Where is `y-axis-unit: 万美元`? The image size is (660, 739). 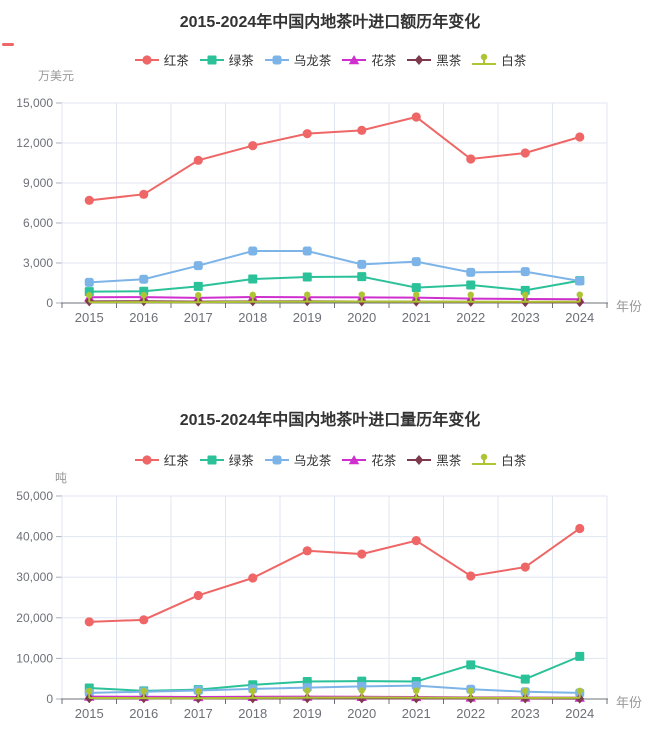 y-axis-unit: 万美元 is located at coordinates (56, 76).